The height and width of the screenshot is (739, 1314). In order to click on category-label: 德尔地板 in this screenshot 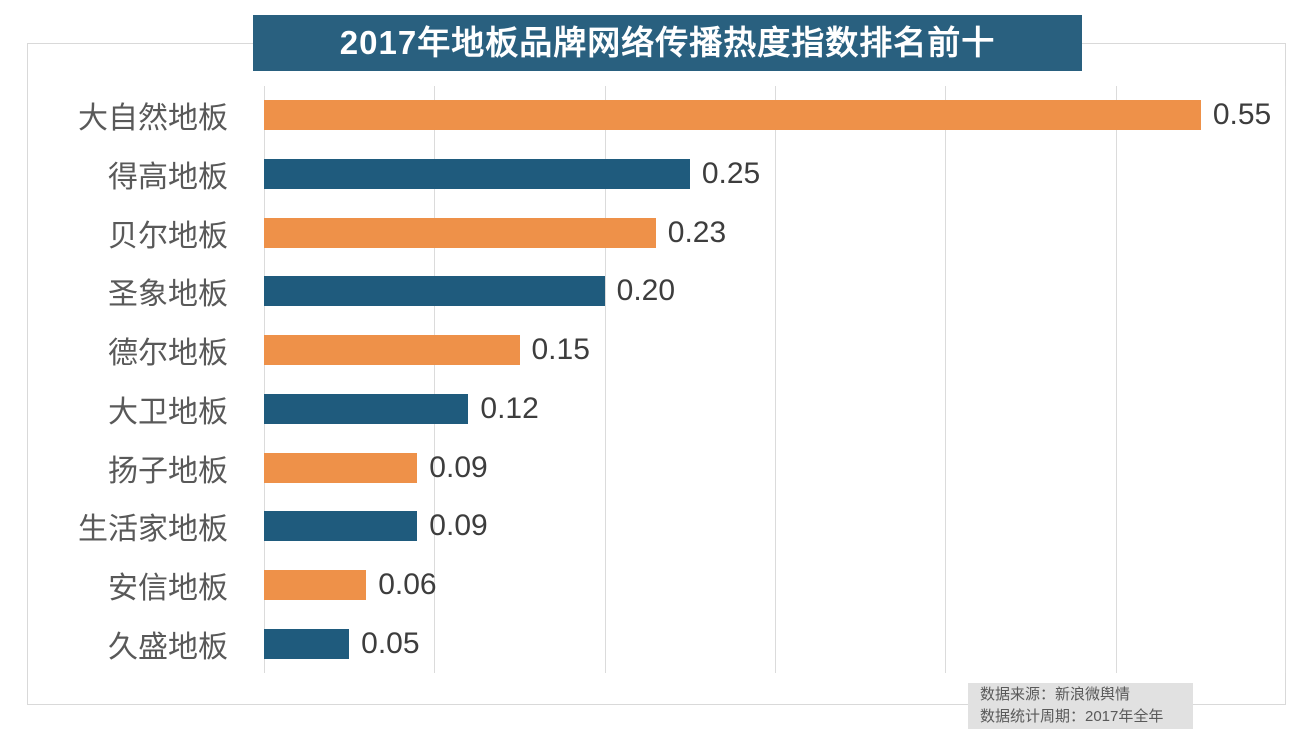, I will do `click(168, 354)`.